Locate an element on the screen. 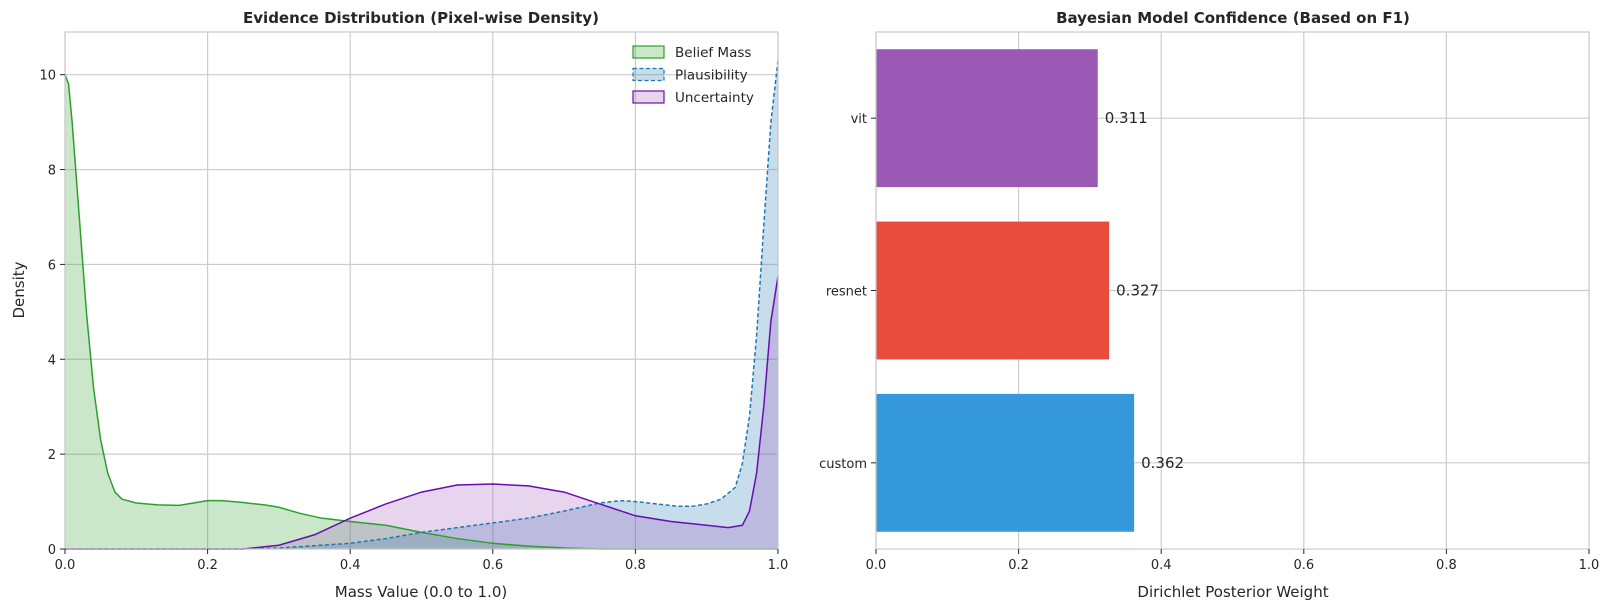  bar-value-label-resnet: 0.327 is located at coordinates (1137, 291).